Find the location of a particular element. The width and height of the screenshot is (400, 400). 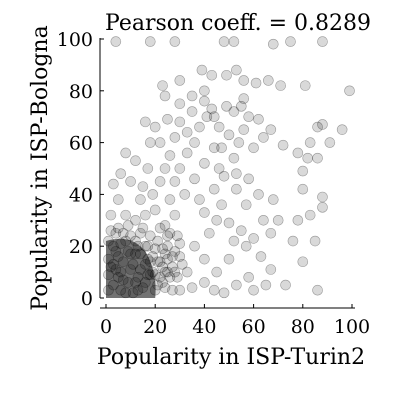

x-tick-label: 100 is located at coordinates (352, 327).